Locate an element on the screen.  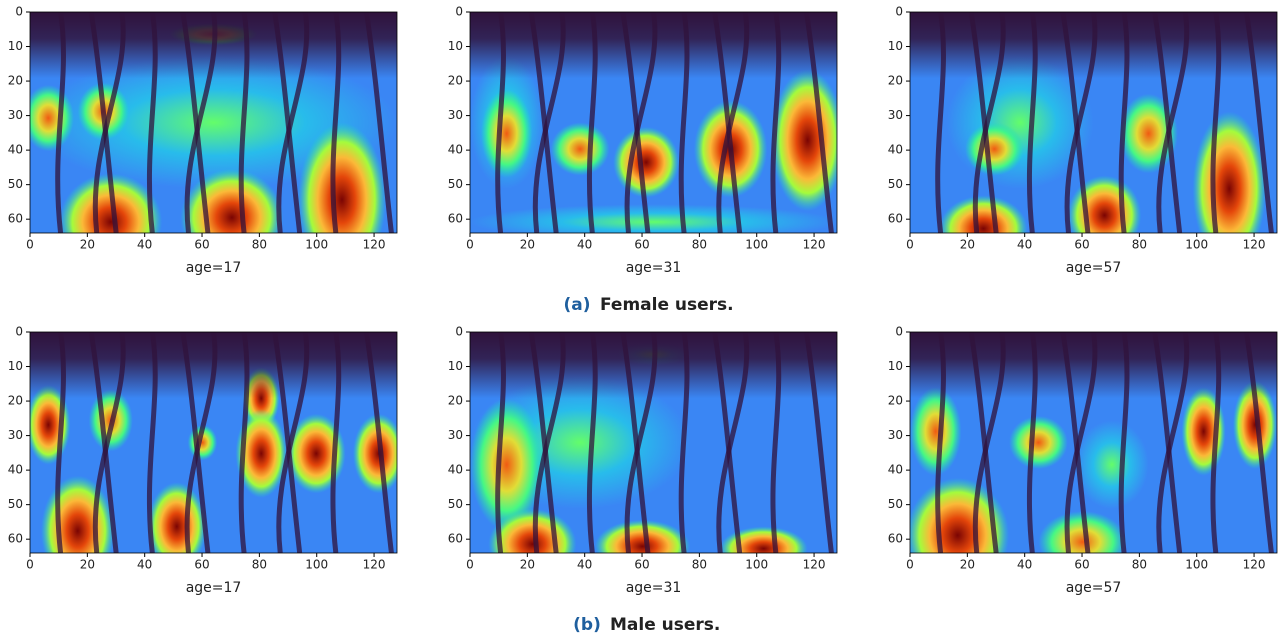
caption-text: Female users. is located at coordinates (667, 305).